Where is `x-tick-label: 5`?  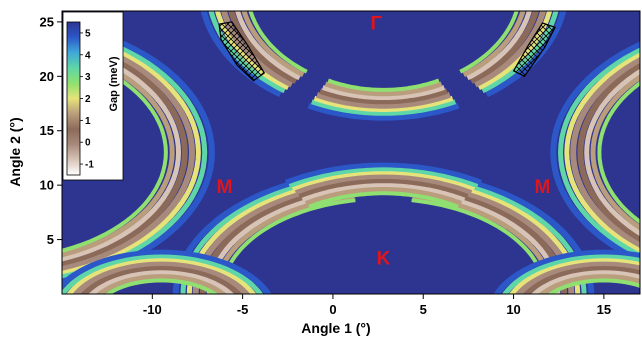
x-tick-label: 5 is located at coordinates (423, 309).